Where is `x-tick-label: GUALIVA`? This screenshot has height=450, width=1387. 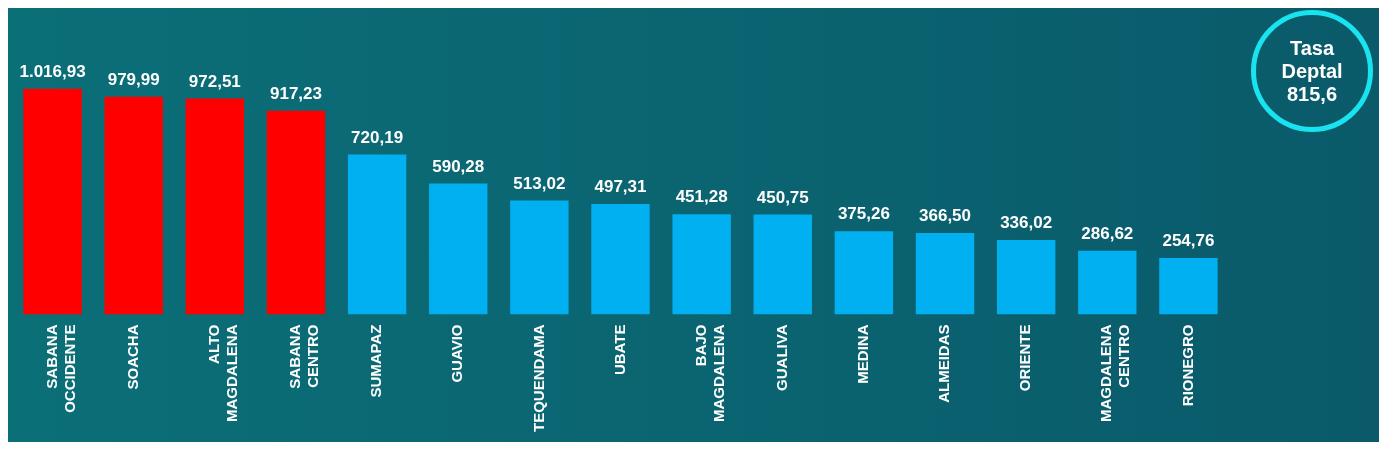
x-tick-label: GUALIVA is located at coordinates (781, 357).